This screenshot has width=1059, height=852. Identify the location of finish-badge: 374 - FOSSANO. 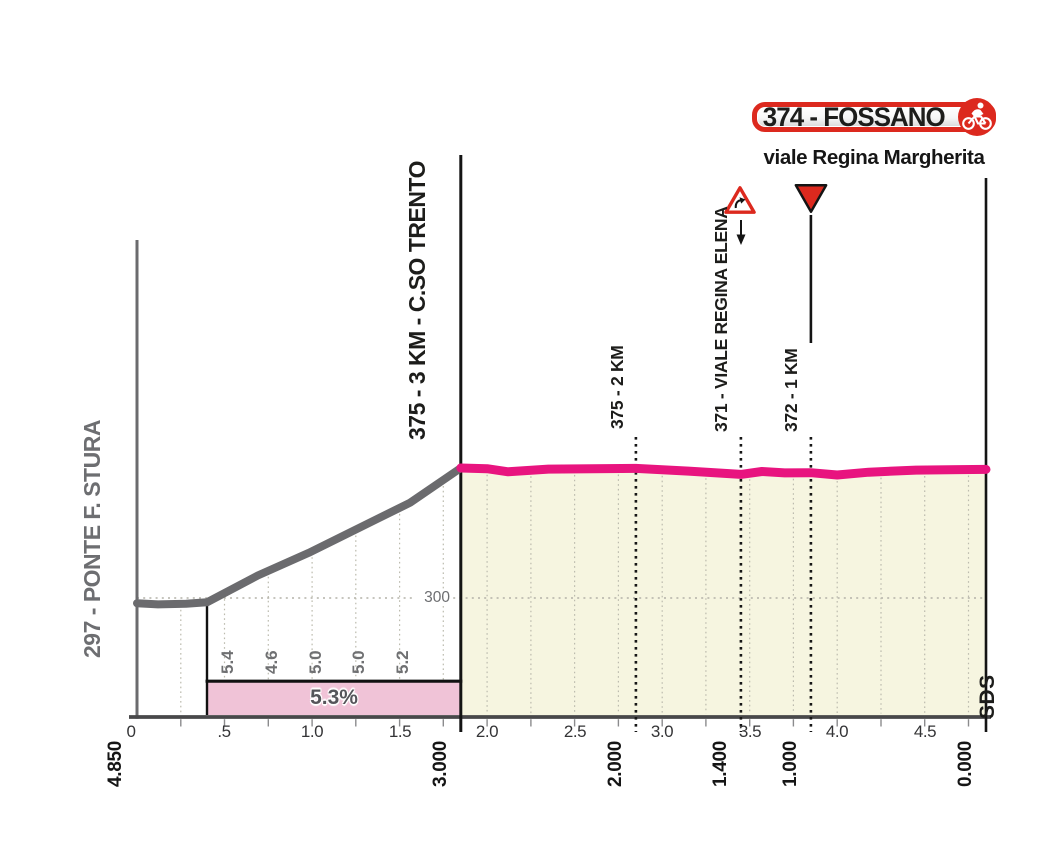
(874, 117).